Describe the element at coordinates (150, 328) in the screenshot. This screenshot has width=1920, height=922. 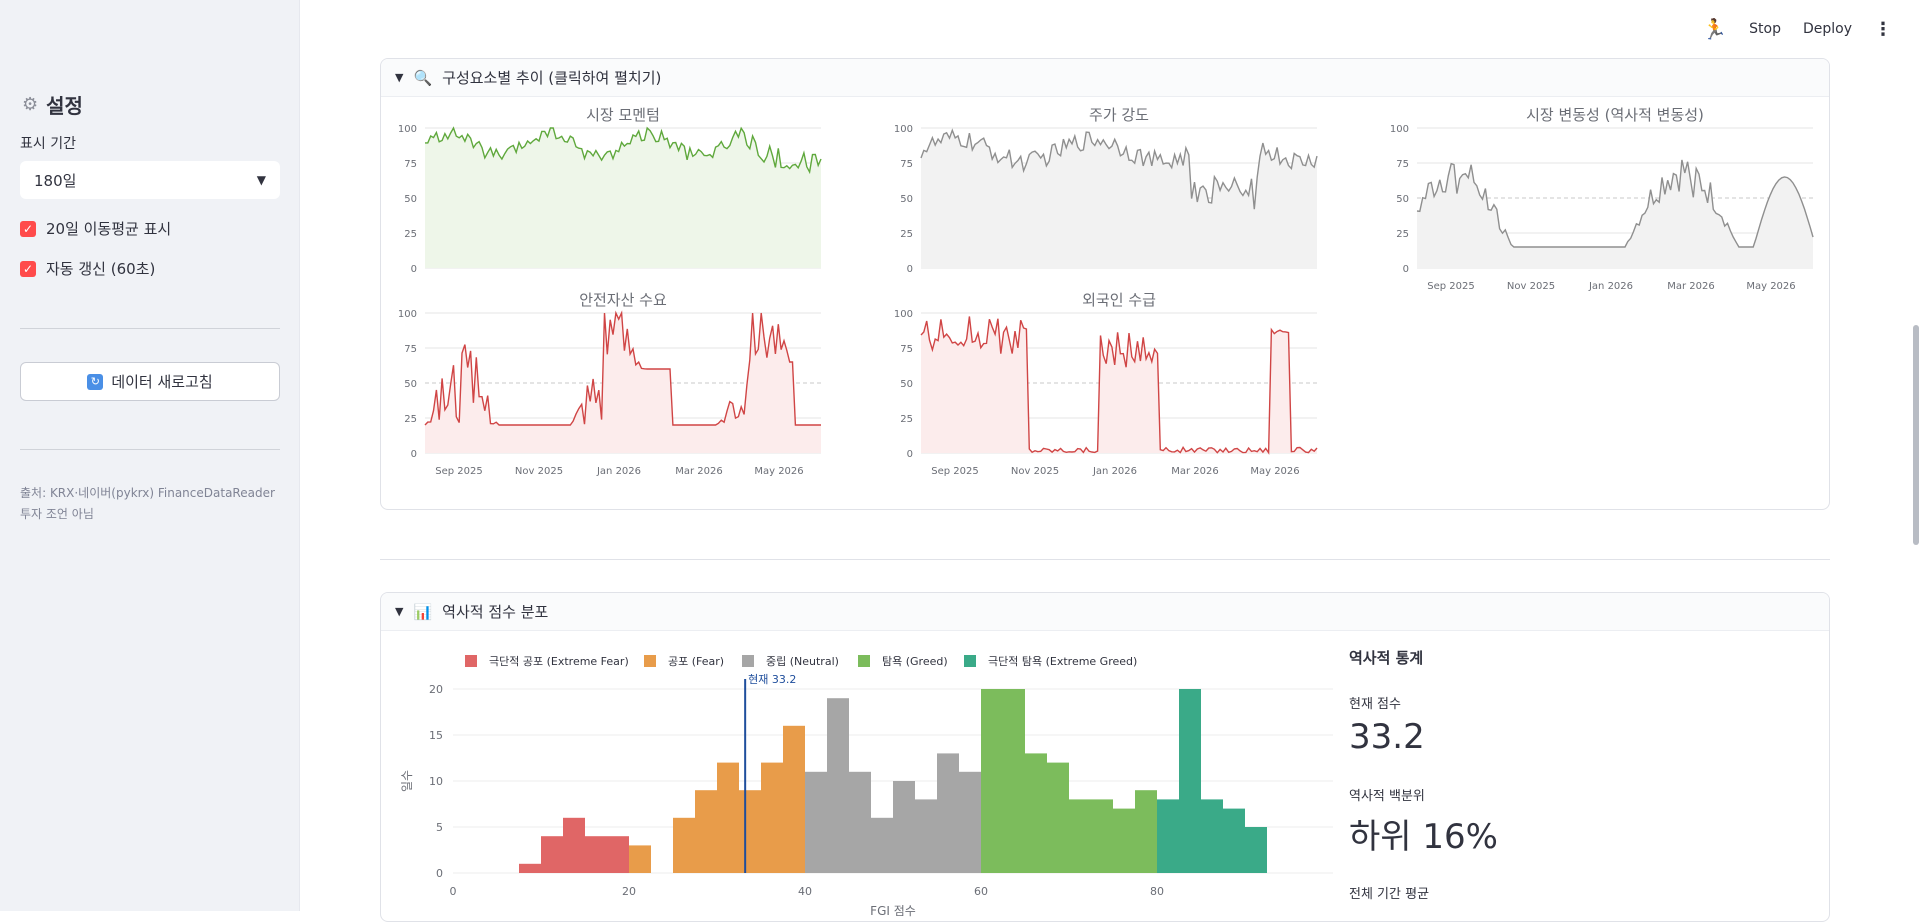
I see `sidebar-divider` at that location.